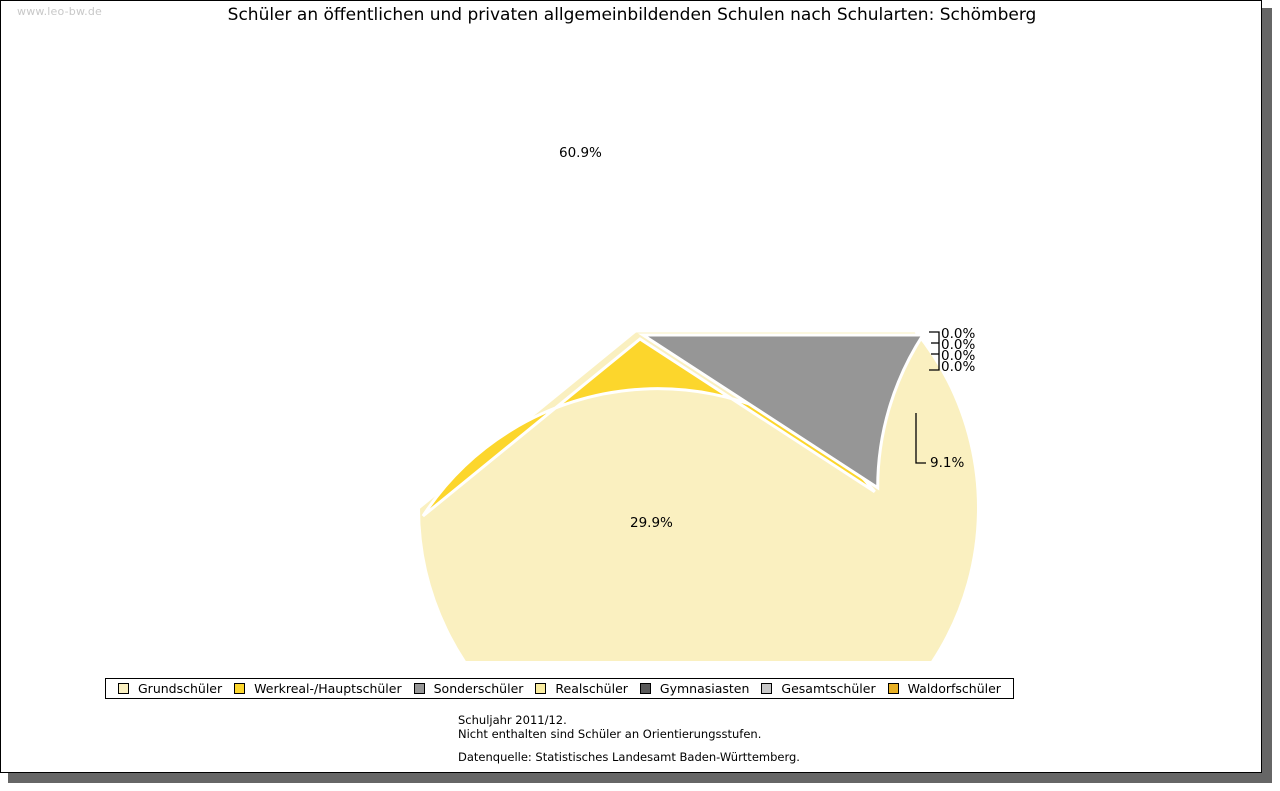  I want to click on legend-label-werkreal-hauptschueler: Werkreal-/Hauptschüler, so click(328, 688).